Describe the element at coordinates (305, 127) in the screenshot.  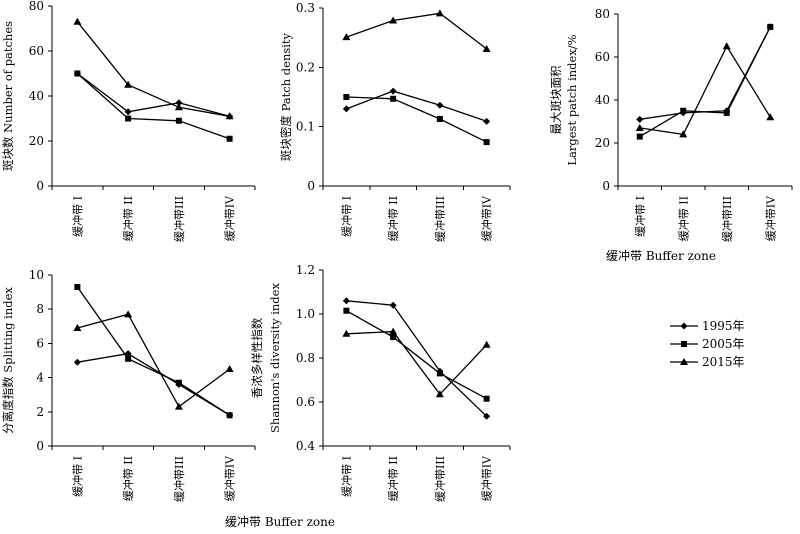
I see `y-tick-label: 0.1` at that location.